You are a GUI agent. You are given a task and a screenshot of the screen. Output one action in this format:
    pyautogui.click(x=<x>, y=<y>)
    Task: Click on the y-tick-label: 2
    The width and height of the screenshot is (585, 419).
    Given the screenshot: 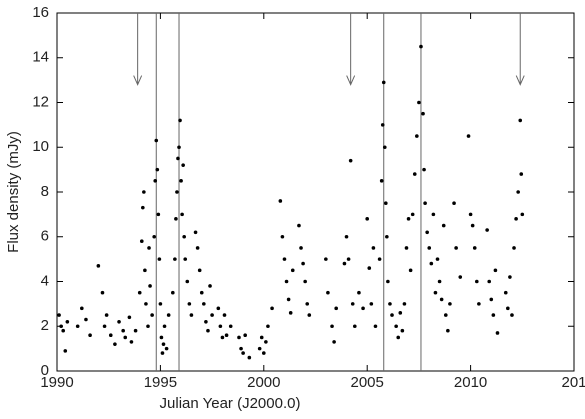 What is the action you would take?
    pyautogui.click(x=45, y=325)
    